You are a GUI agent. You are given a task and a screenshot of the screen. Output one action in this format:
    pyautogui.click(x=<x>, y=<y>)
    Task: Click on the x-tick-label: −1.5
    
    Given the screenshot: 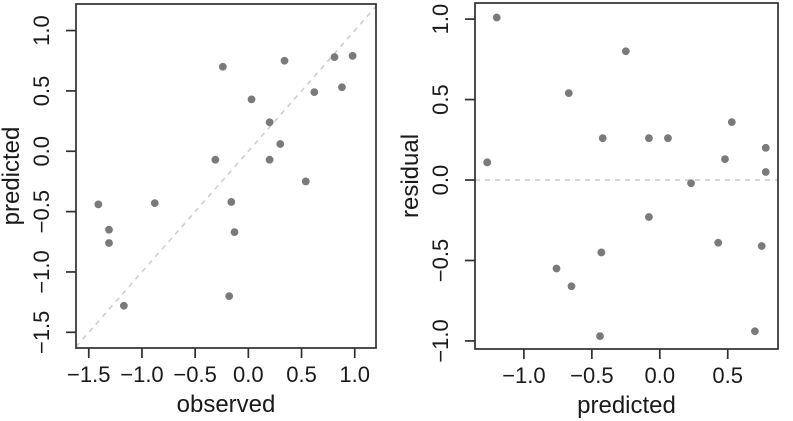 What is the action you would take?
    pyautogui.click(x=88, y=374)
    